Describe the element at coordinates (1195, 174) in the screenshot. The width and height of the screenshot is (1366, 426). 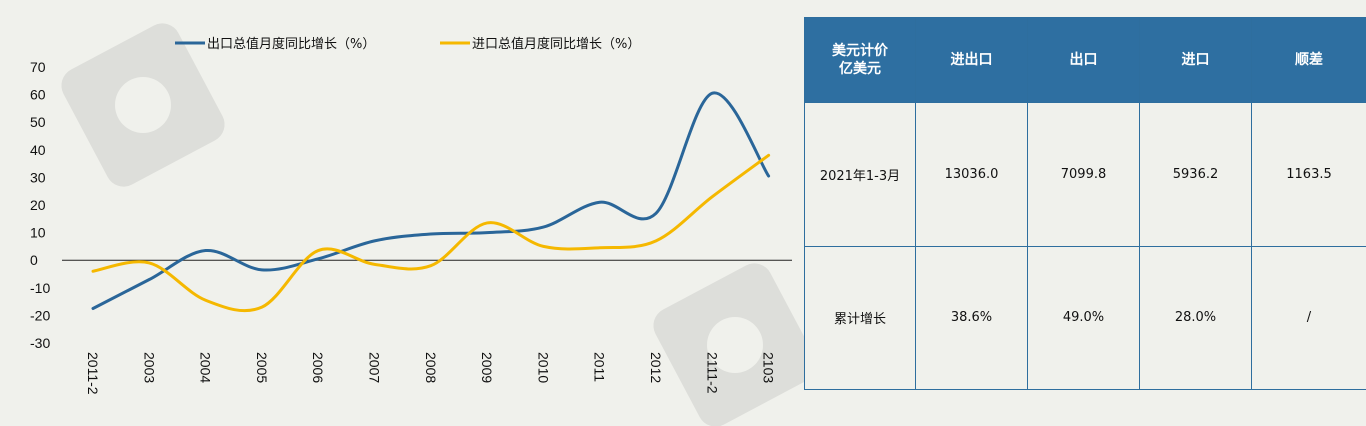
I see `table-cell: 5936.2` at that location.